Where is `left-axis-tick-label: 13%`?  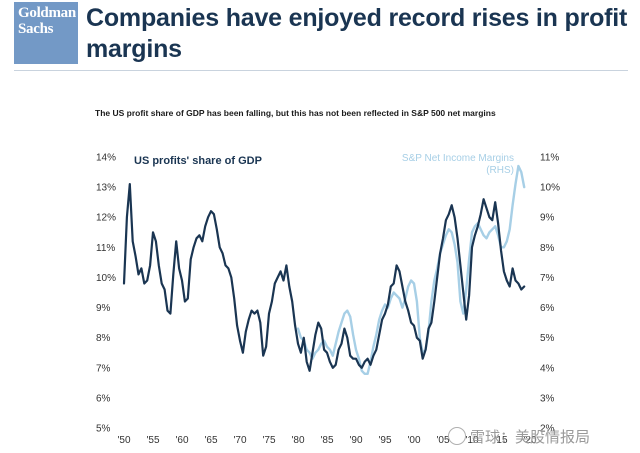
left-axis-tick-label: 13% is located at coordinates (106, 188).